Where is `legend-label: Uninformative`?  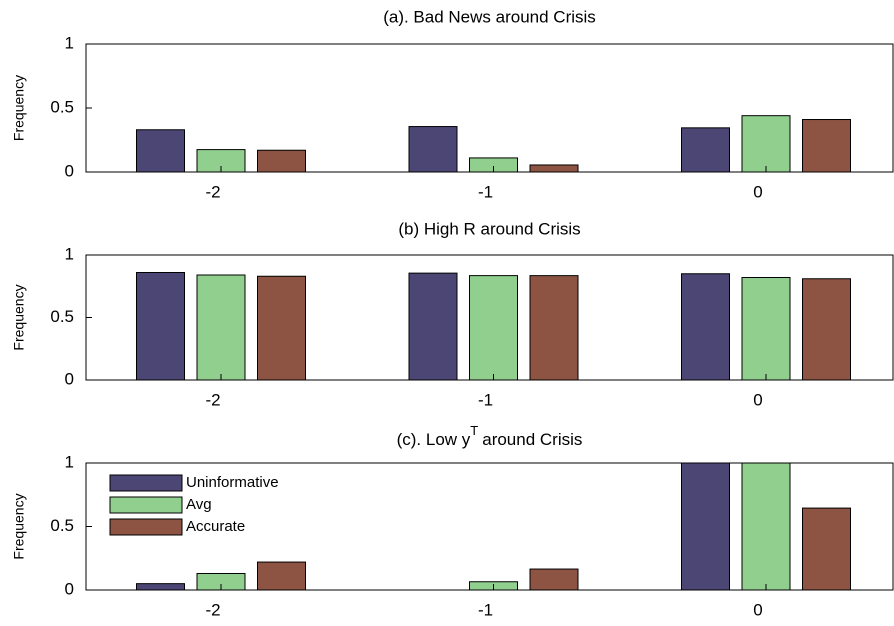 legend-label: Uninformative is located at coordinates (232, 482).